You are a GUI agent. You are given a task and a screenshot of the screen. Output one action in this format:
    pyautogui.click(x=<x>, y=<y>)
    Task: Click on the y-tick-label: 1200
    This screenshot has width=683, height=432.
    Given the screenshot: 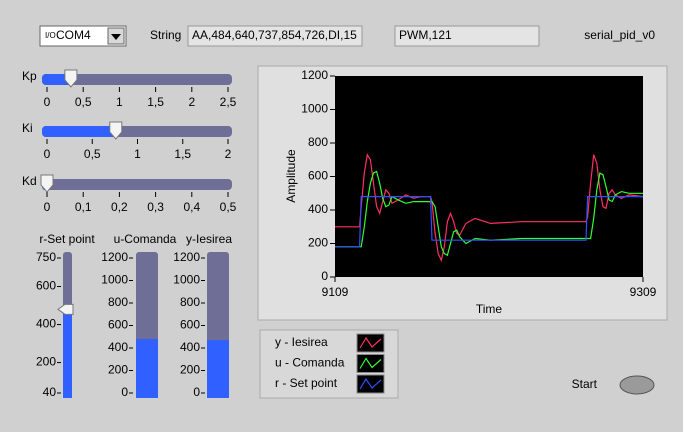 What is the action you would take?
    pyautogui.click(x=314, y=75)
    